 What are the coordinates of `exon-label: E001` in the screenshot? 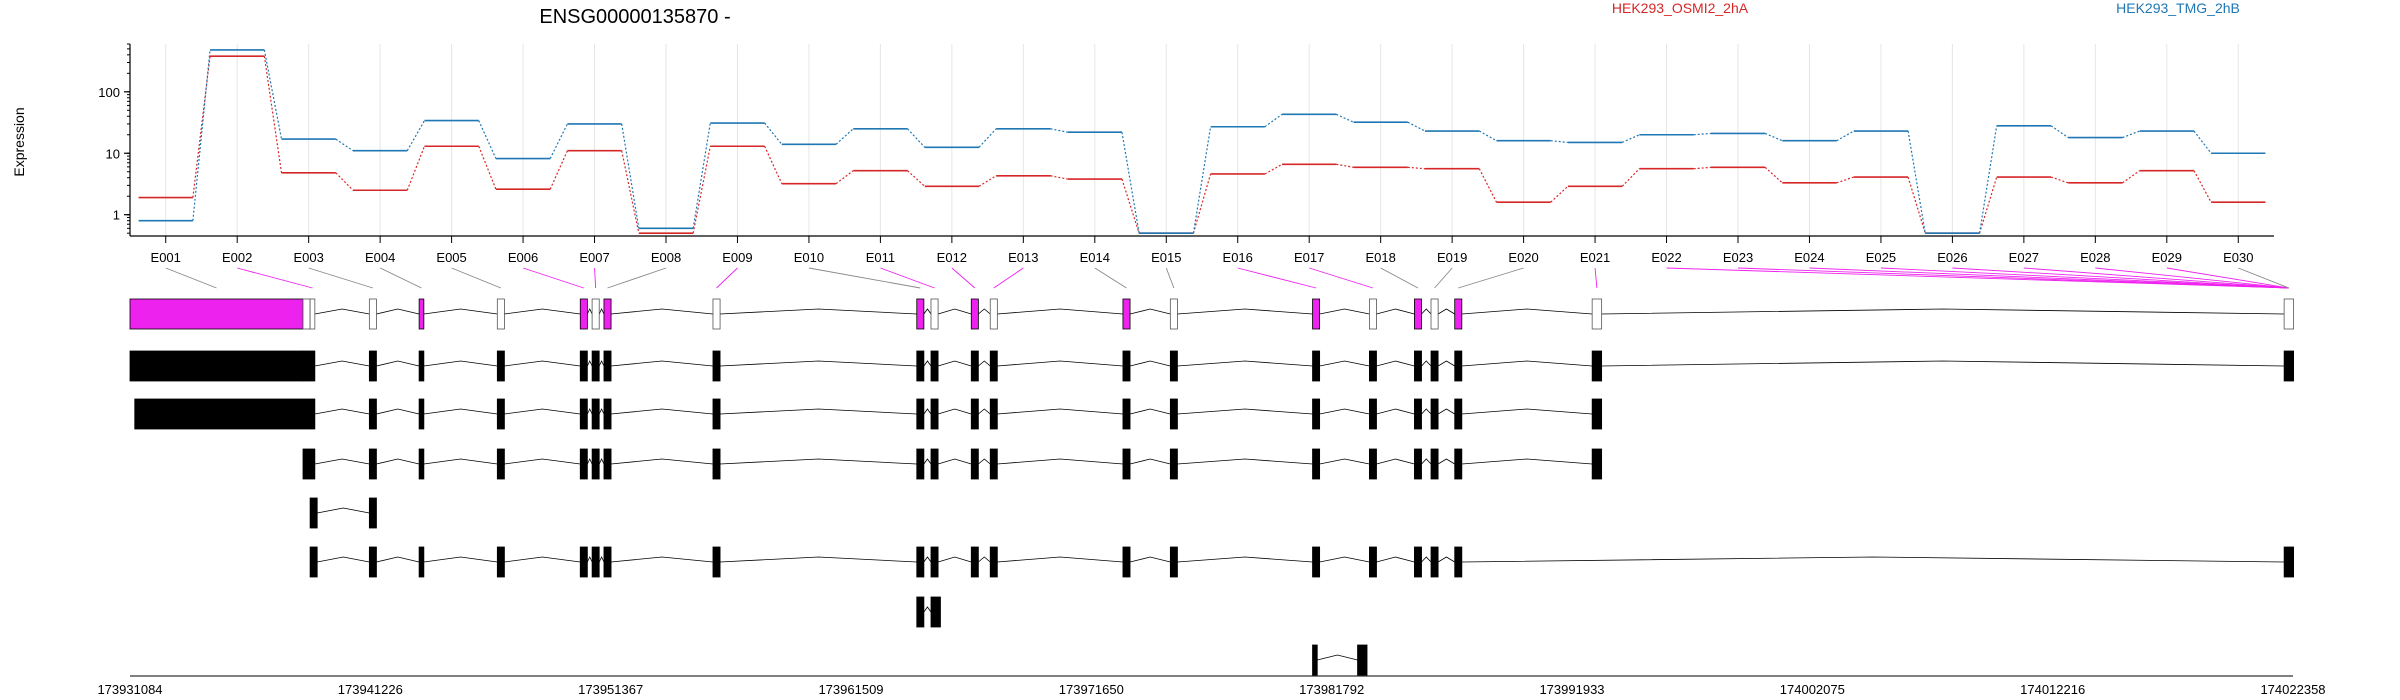 It's located at (166, 257).